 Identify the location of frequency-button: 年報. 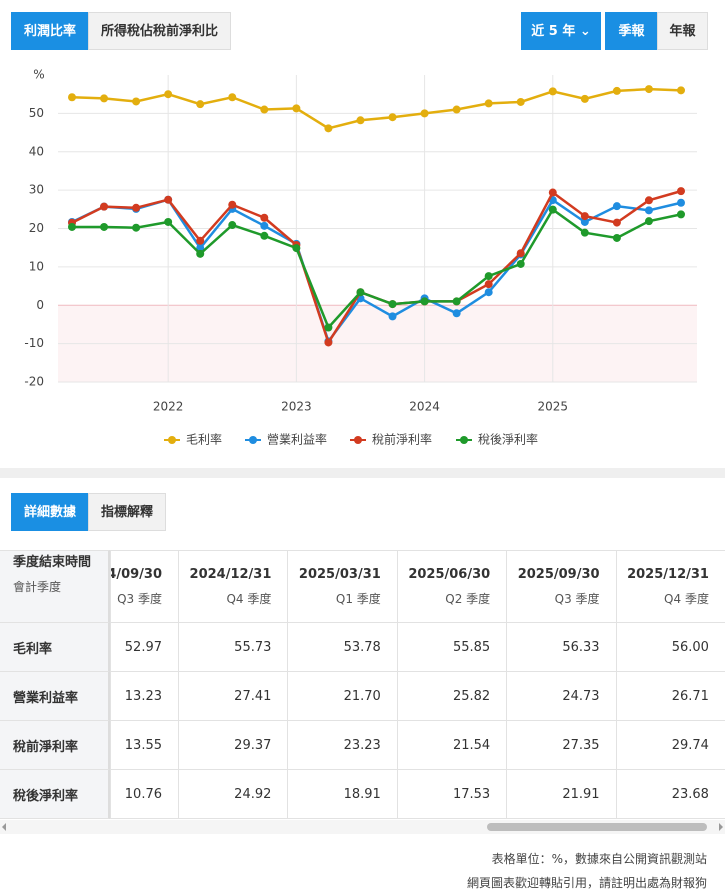
(682, 31).